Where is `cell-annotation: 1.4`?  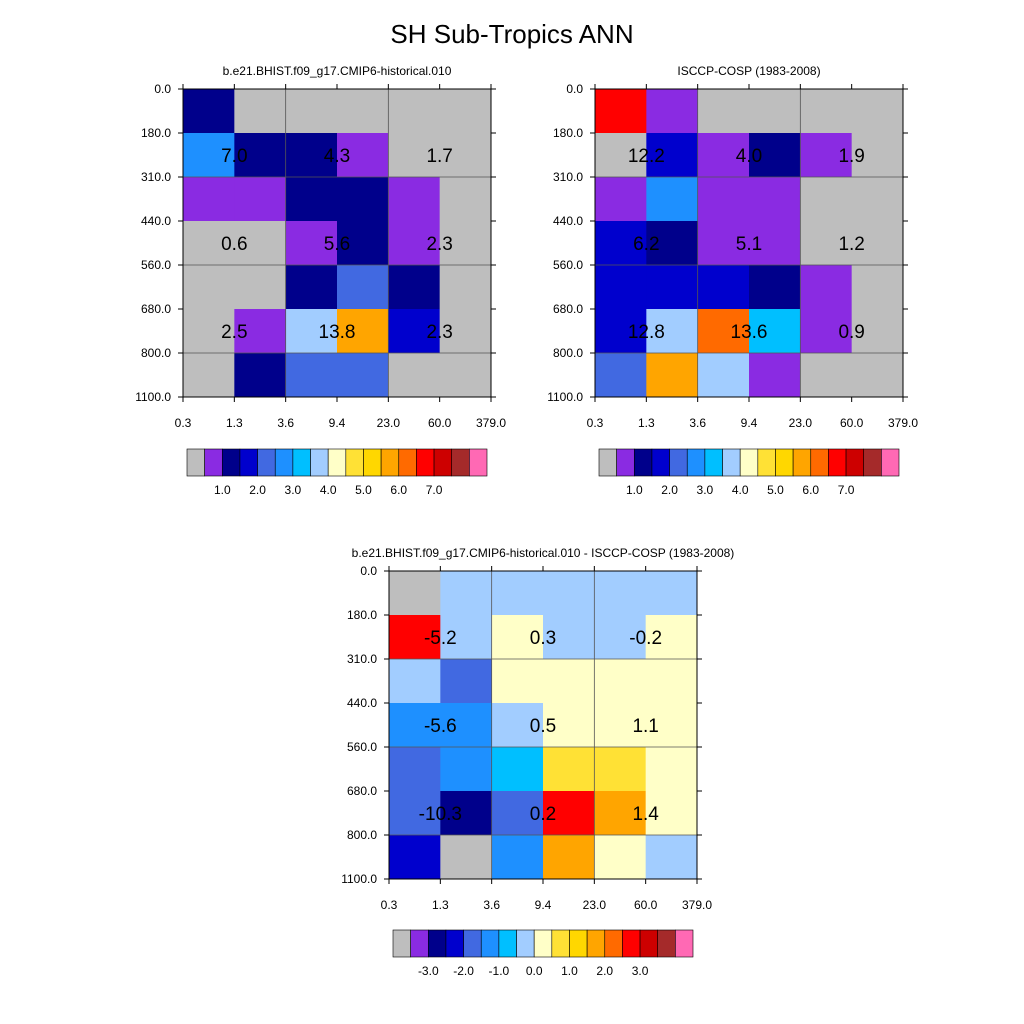
cell-annotation: 1.4 is located at coordinates (645, 814).